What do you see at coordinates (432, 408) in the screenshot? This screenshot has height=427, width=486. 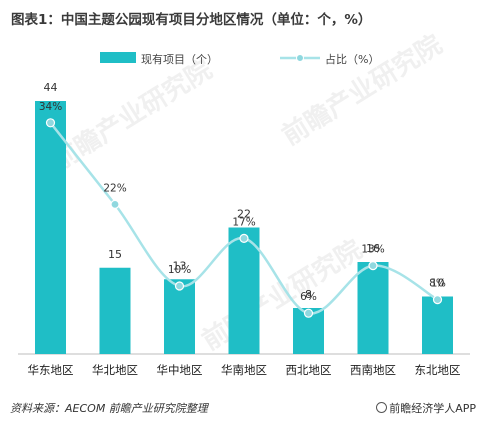 I see `brand-name: 前瞻经济学人APP` at bounding box center [432, 408].